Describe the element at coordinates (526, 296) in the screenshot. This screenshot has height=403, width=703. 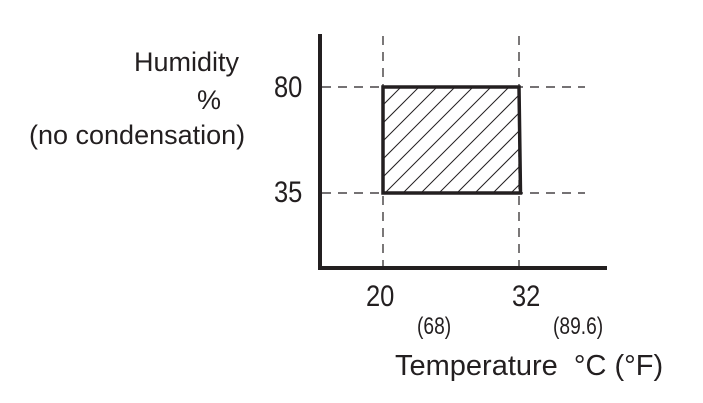
I see `x-tick-label-32: 32` at that location.